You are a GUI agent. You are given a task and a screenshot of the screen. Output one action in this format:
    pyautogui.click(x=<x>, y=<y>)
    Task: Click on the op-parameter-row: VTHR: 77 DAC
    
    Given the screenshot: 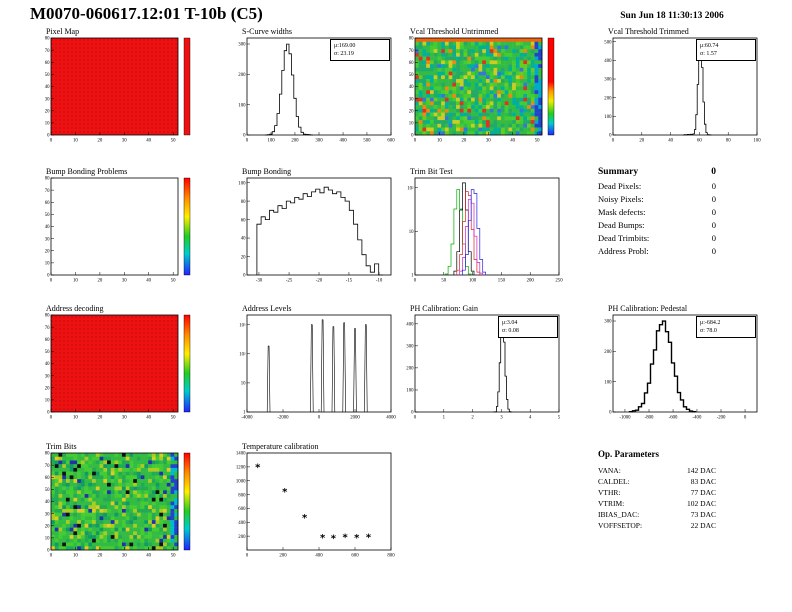 What is the action you would take?
    pyautogui.click(x=657, y=493)
    